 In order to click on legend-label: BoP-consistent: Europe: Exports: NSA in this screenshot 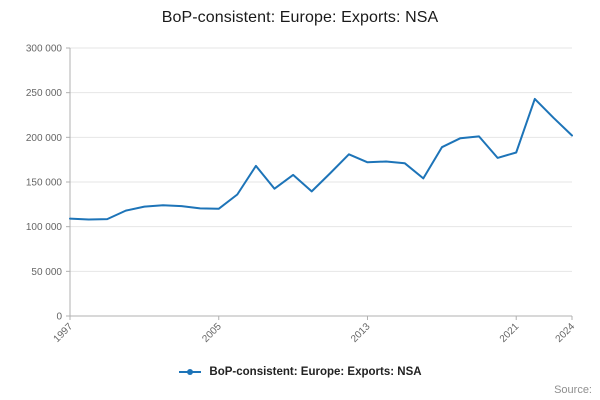, I will do `click(315, 372)`.